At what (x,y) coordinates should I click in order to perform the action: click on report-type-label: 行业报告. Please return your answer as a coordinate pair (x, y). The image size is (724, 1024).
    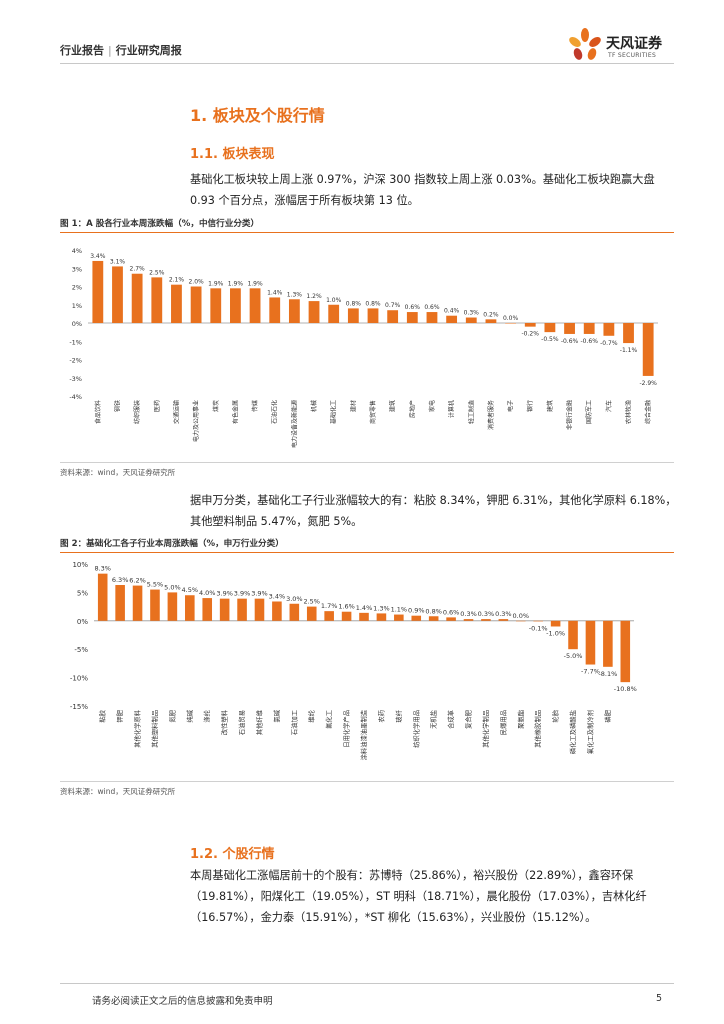
    Looking at the image, I should click on (82, 50).